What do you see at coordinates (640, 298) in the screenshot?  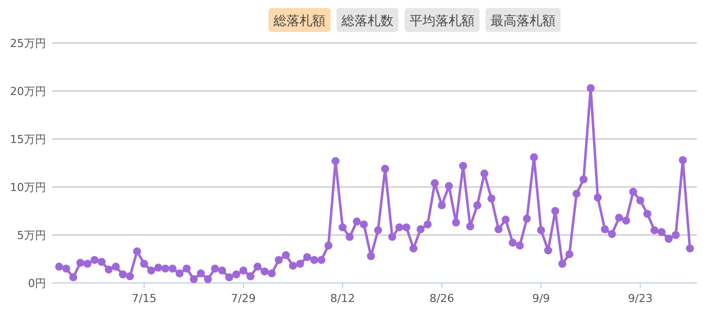 I see `x-tick-label: 9/23` at bounding box center [640, 298].